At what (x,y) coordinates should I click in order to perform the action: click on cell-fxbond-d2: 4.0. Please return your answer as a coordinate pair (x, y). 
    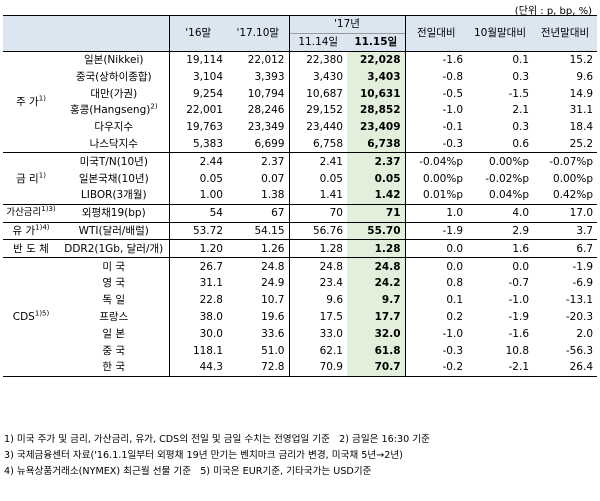
    Looking at the image, I should click on (500, 213).